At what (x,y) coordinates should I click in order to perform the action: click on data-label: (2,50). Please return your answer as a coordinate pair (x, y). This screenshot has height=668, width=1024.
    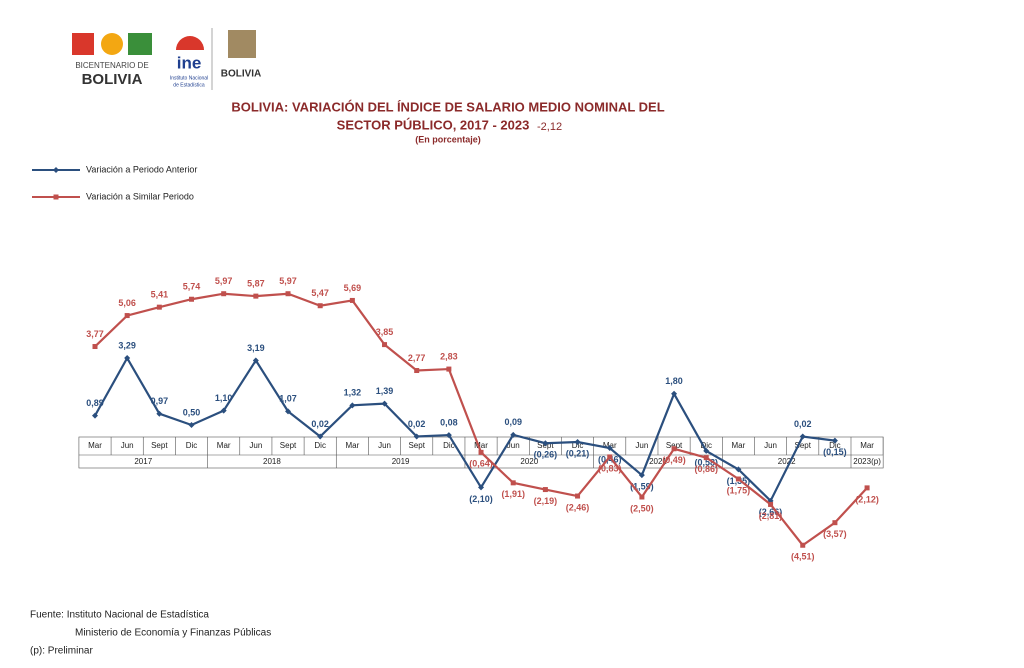
    Looking at the image, I should click on (642, 508).